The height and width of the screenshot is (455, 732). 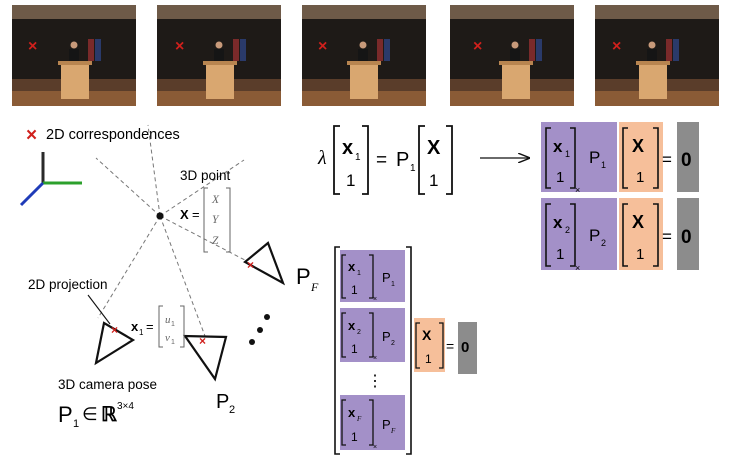 I want to click on projection-2d-label: 2D projection, so click(x=68, y=284).